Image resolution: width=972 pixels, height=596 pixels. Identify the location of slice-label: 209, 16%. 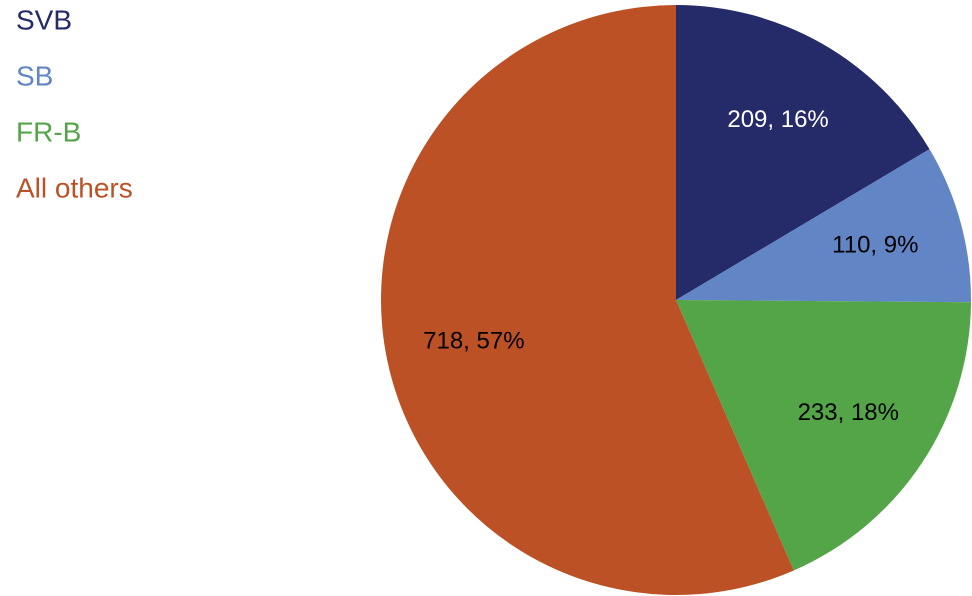
(777, 119).